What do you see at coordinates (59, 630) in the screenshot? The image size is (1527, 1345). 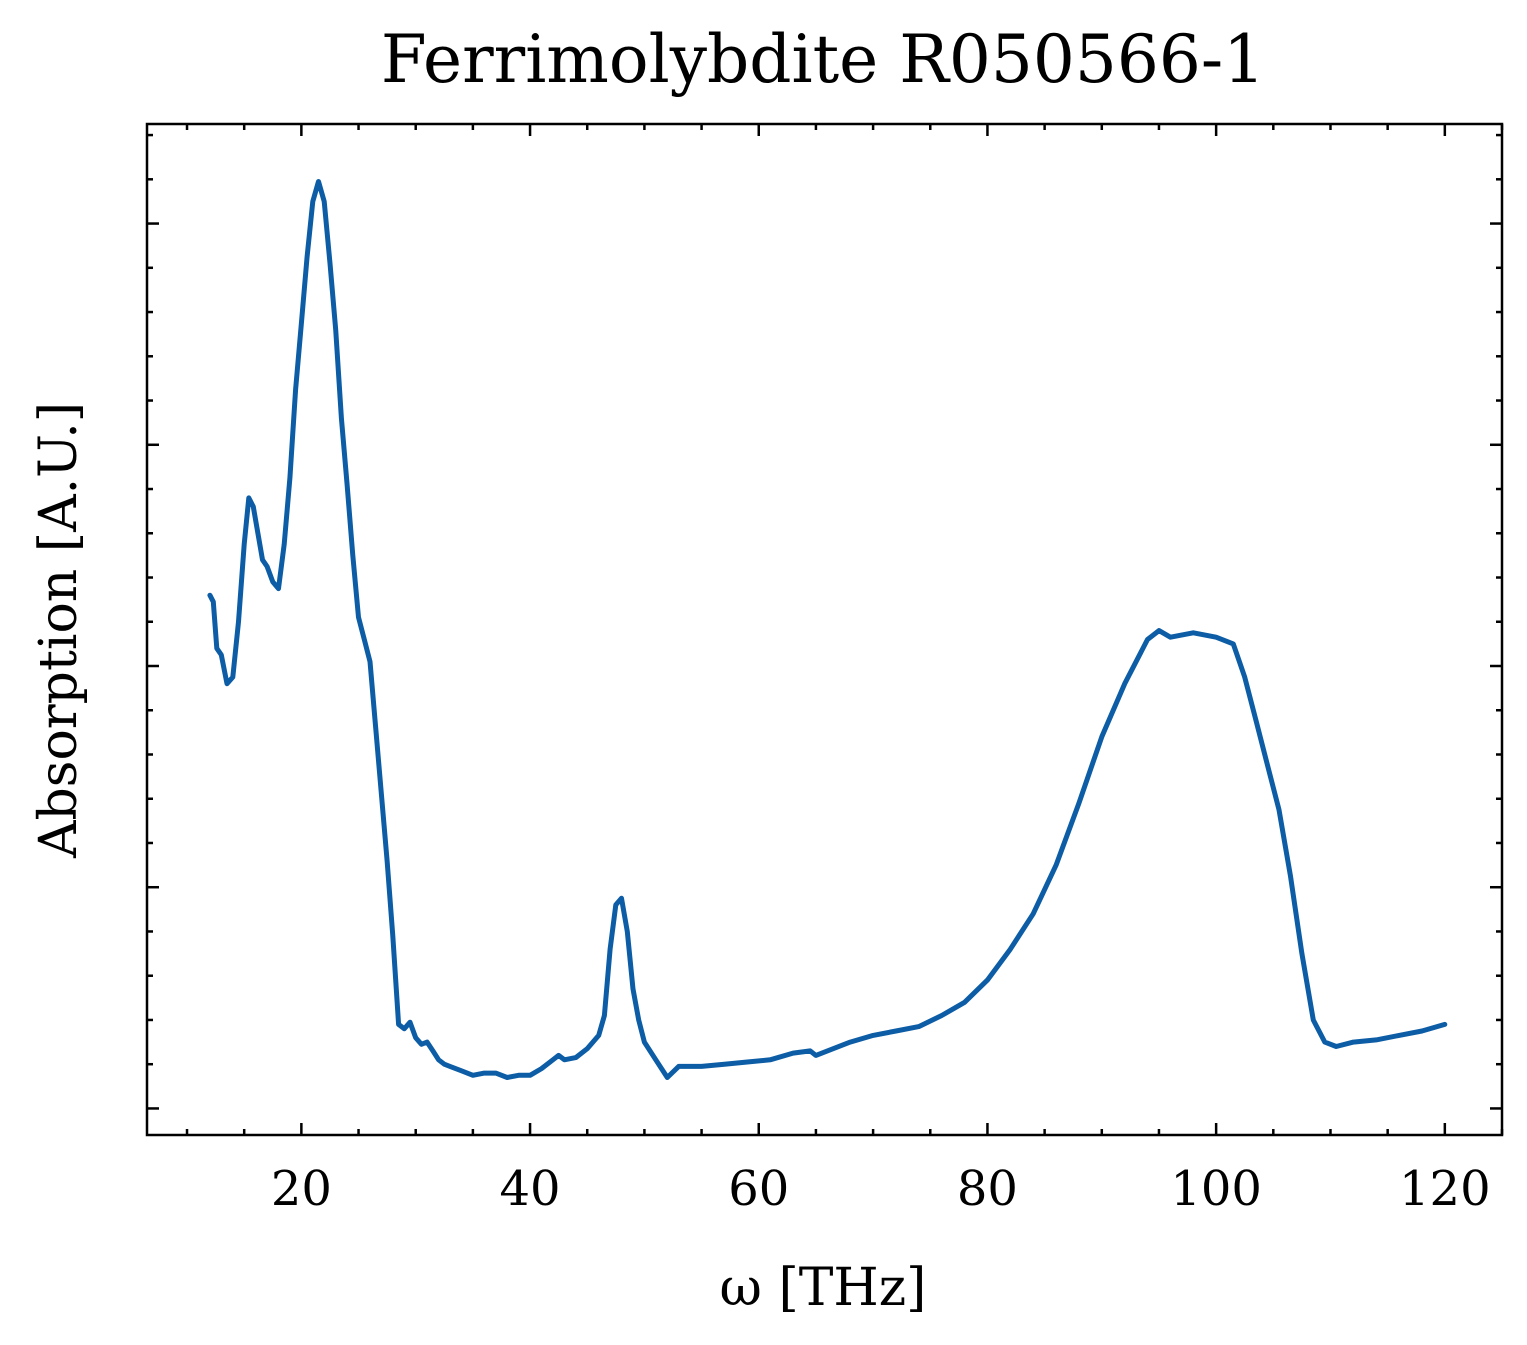 I see `y-axis-label: Absorption [A.U.]` at bounding box center [59, 630].